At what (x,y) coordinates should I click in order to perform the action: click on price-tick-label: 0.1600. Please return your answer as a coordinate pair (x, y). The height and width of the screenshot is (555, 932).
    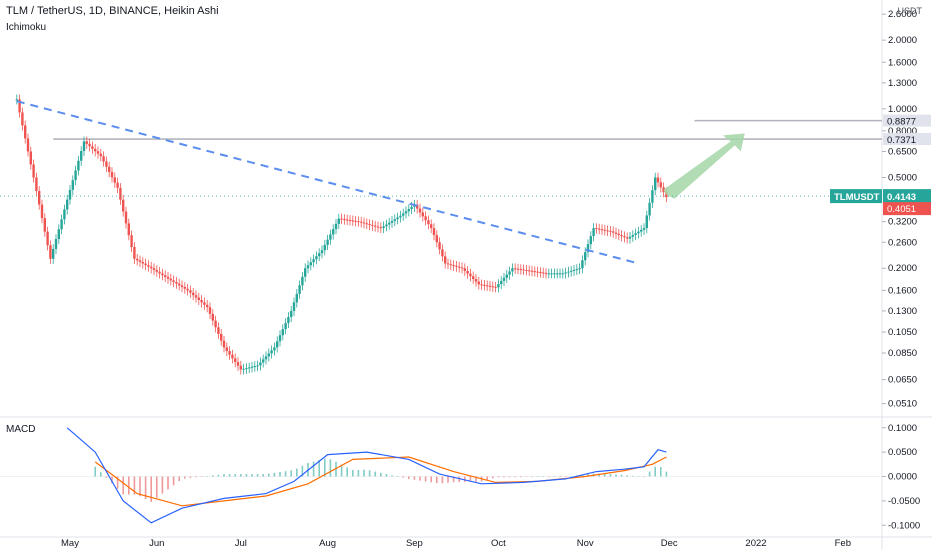
    Looking at the image, I should click on (902, 290).